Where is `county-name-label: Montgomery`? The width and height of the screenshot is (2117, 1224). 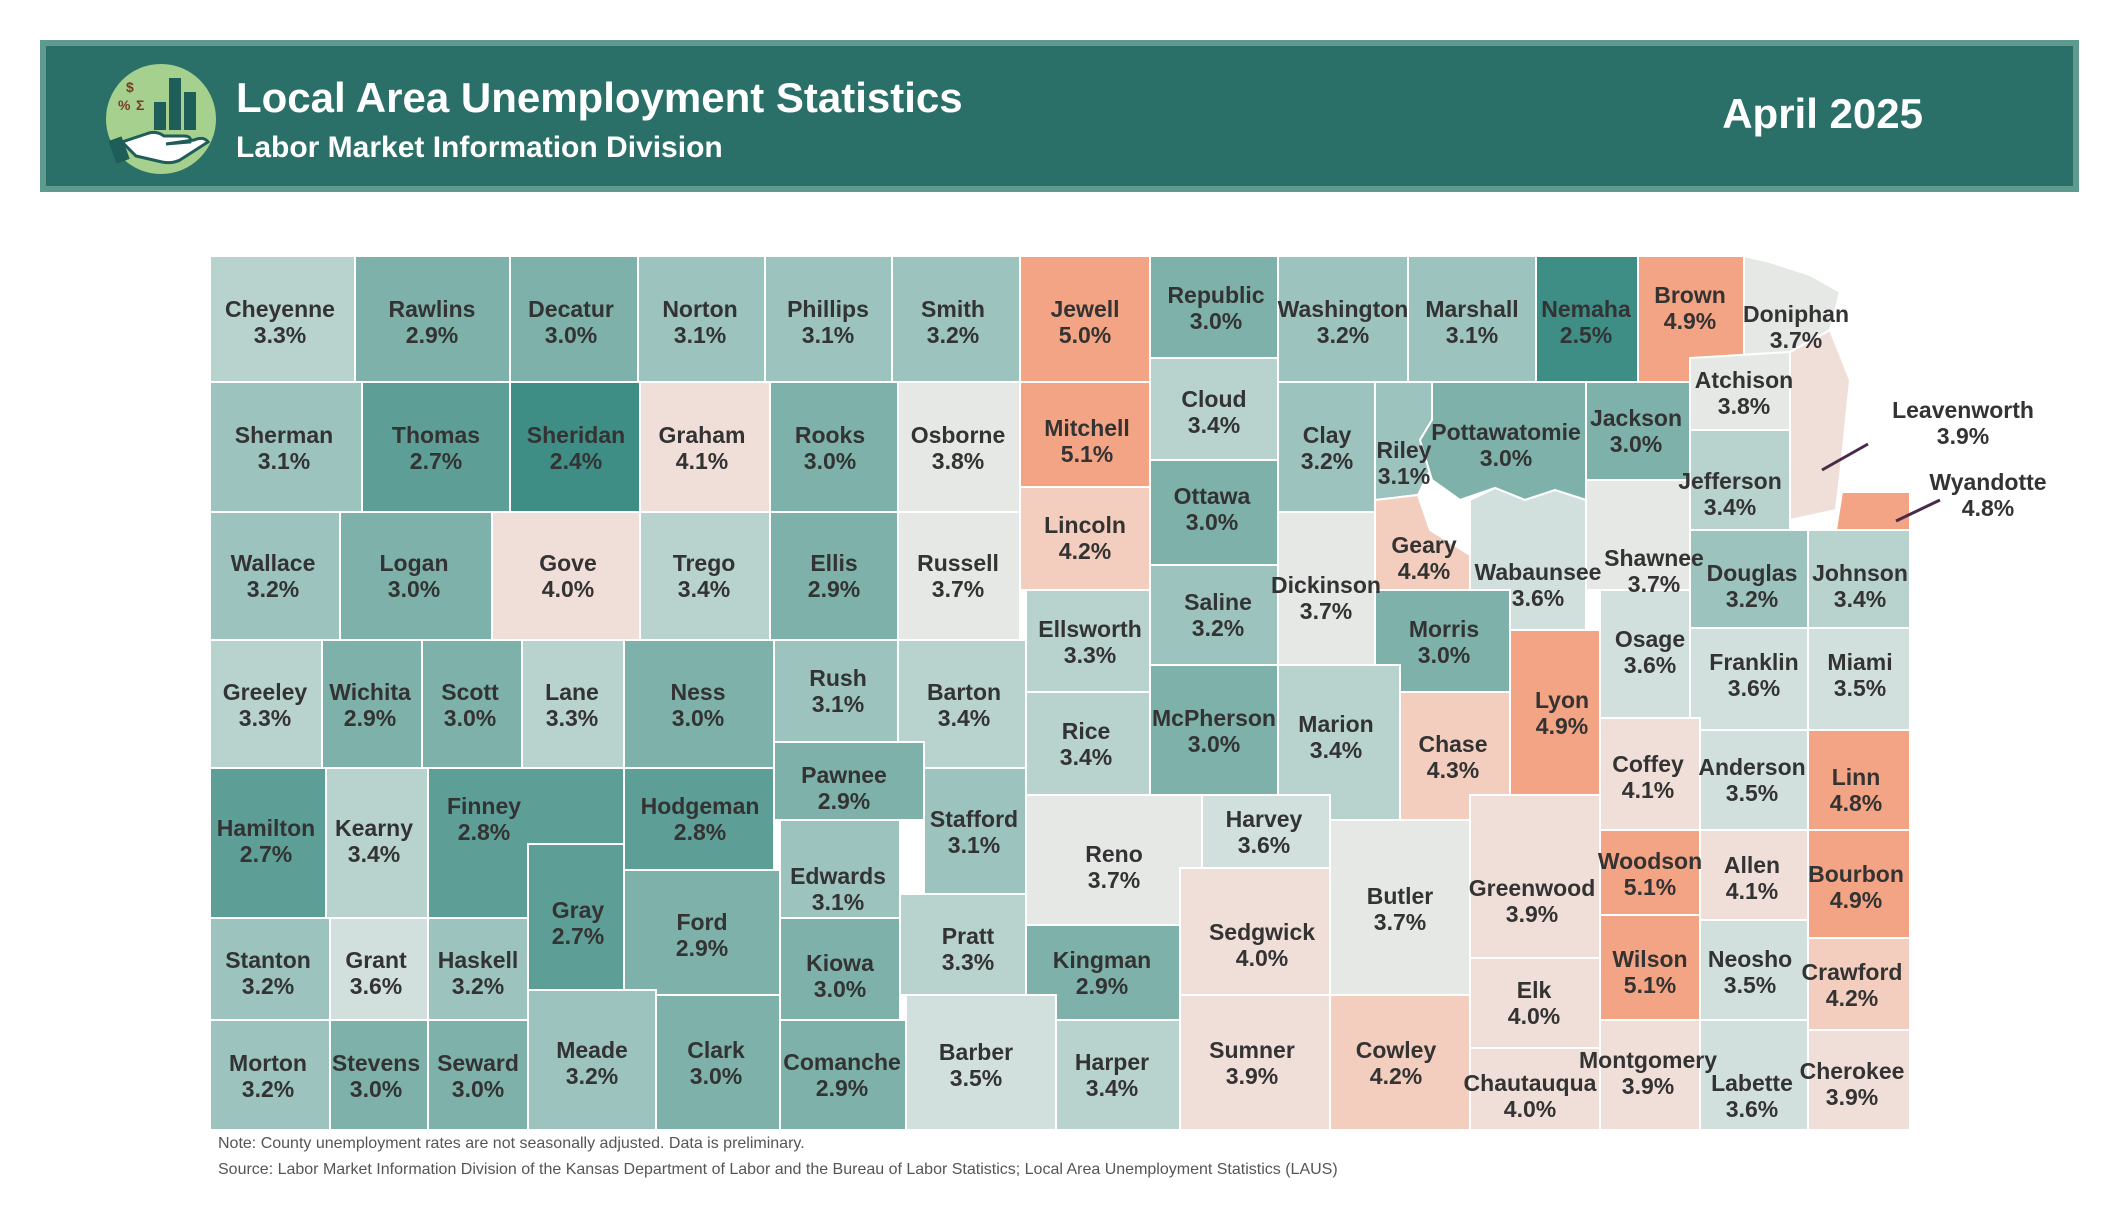
county-name-label: Montgomery is located at coordinates (1648, 1060).